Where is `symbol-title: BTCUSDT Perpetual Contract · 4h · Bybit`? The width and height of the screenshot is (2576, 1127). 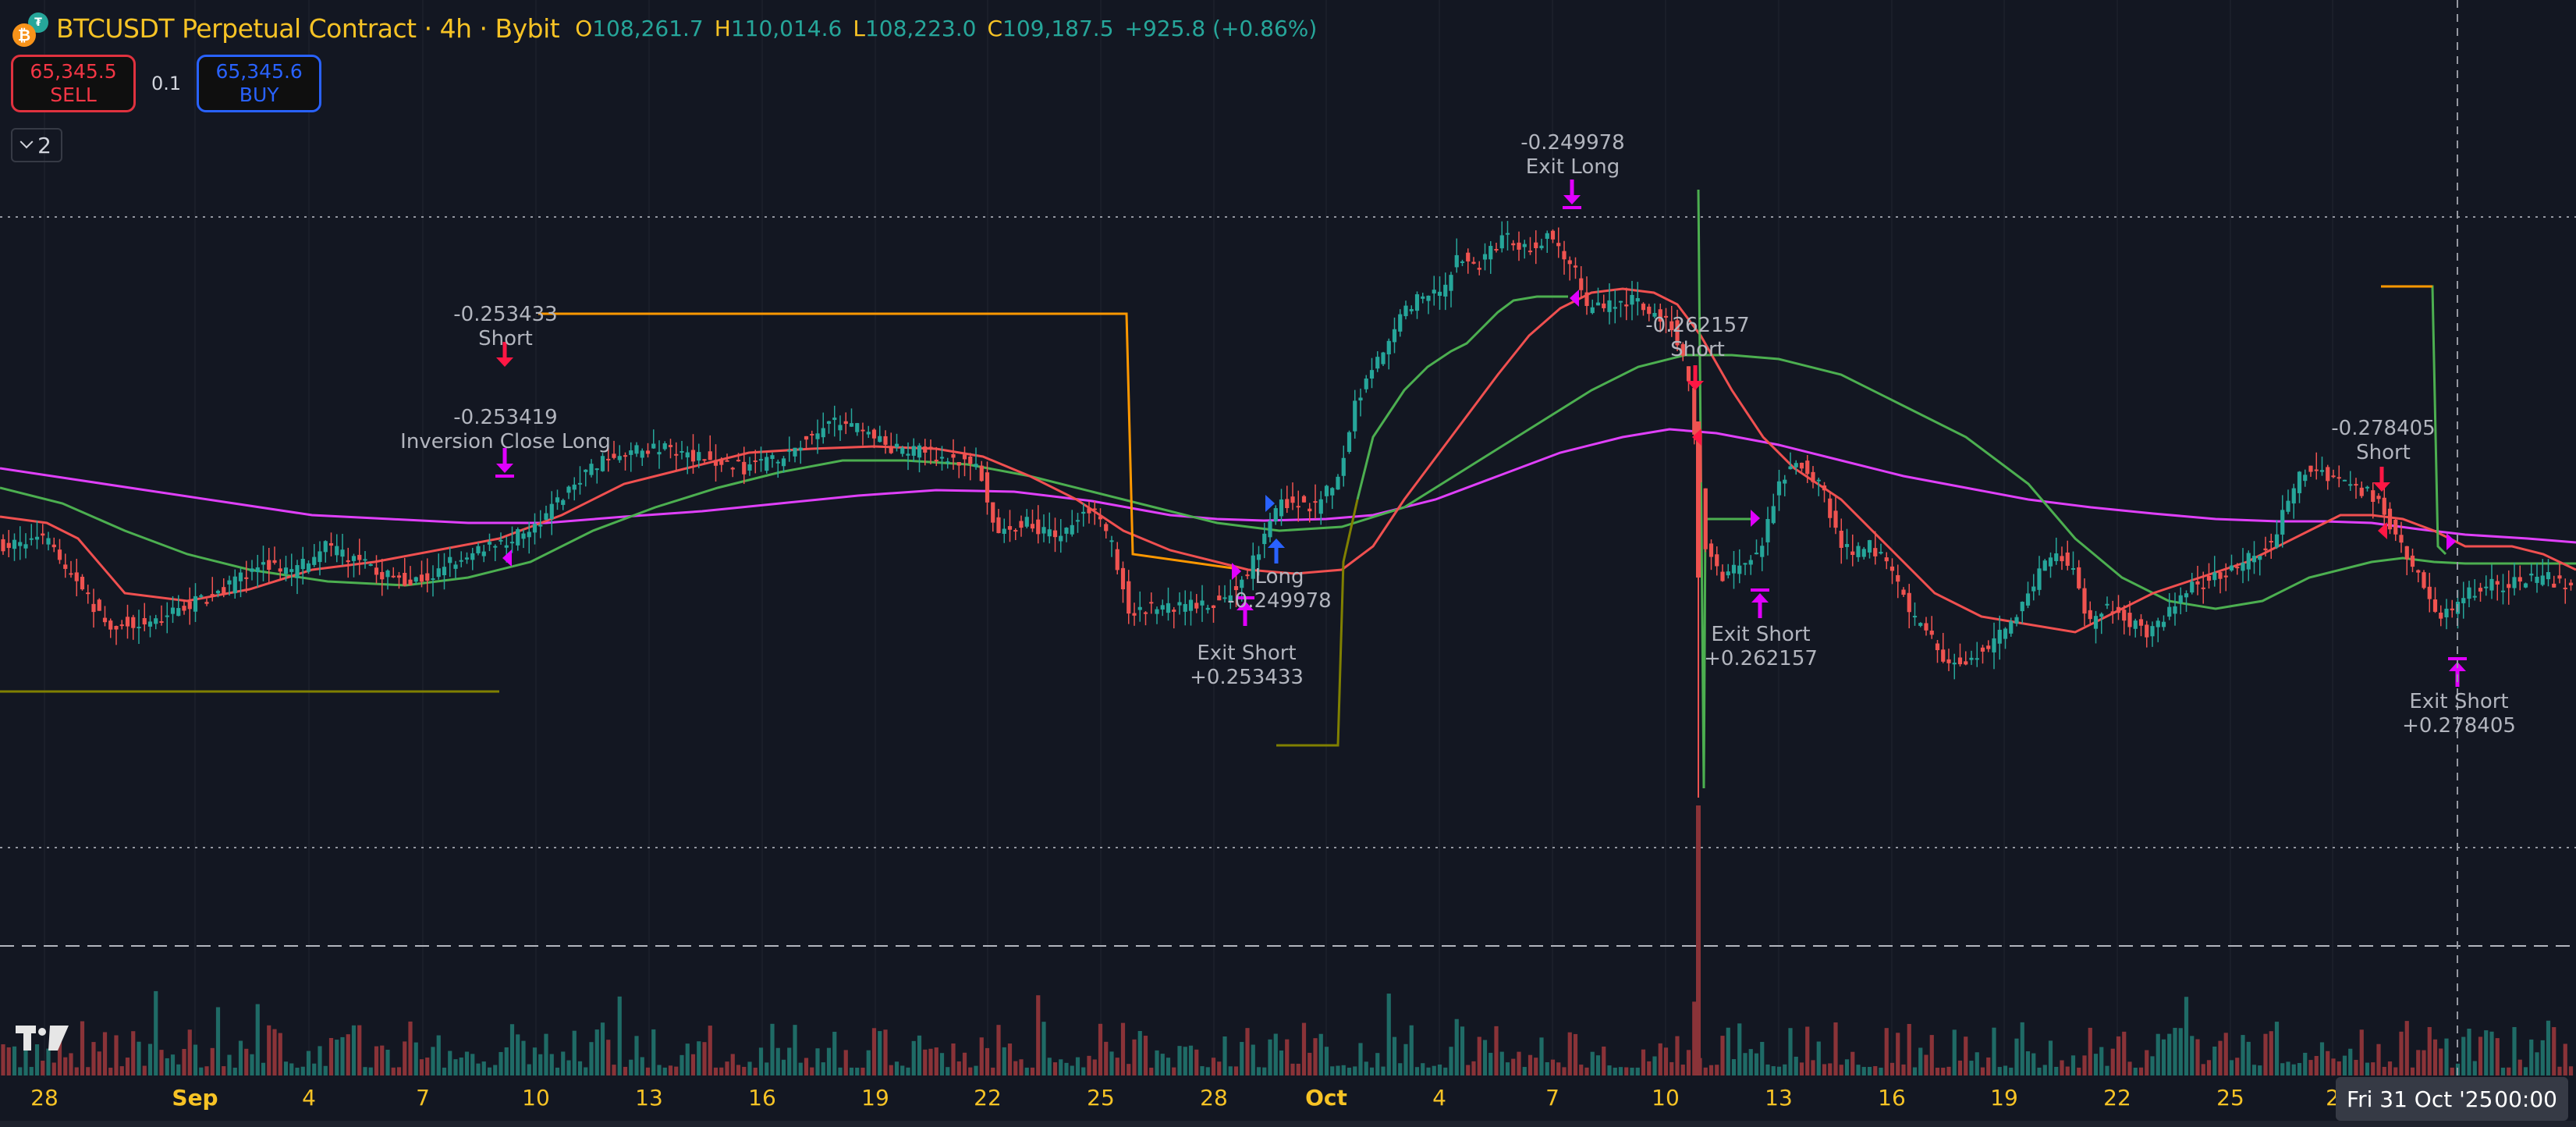
symbol-title: BTCUSDT Perpetual Contract · 4h · Bybit is located at coordinates (308, 28).